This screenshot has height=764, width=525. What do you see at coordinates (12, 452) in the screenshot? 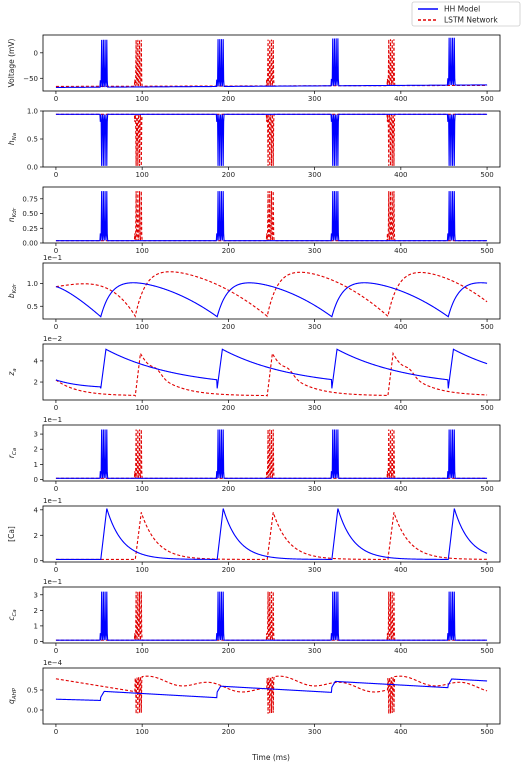
I see `y-axis-label: rCa` at bounding box center [12, 452].